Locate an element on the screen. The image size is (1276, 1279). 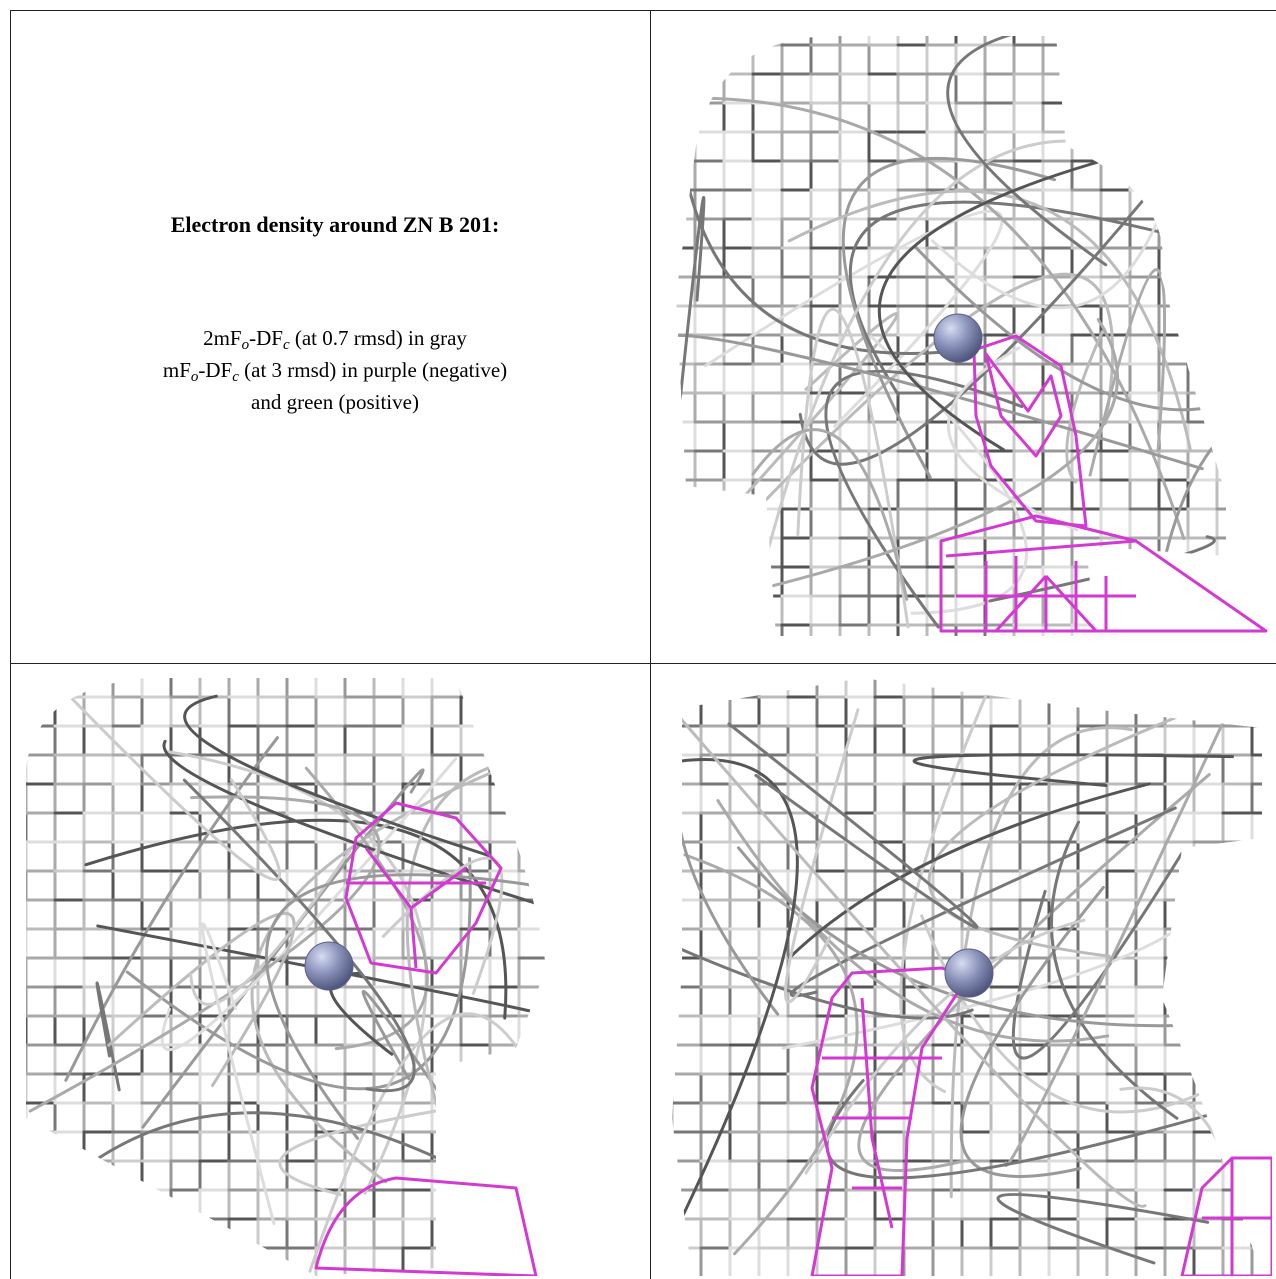
legend-line: mFo-DFc (at 3 rmsd) in purple (negative) is located at coordinates (335, 370).